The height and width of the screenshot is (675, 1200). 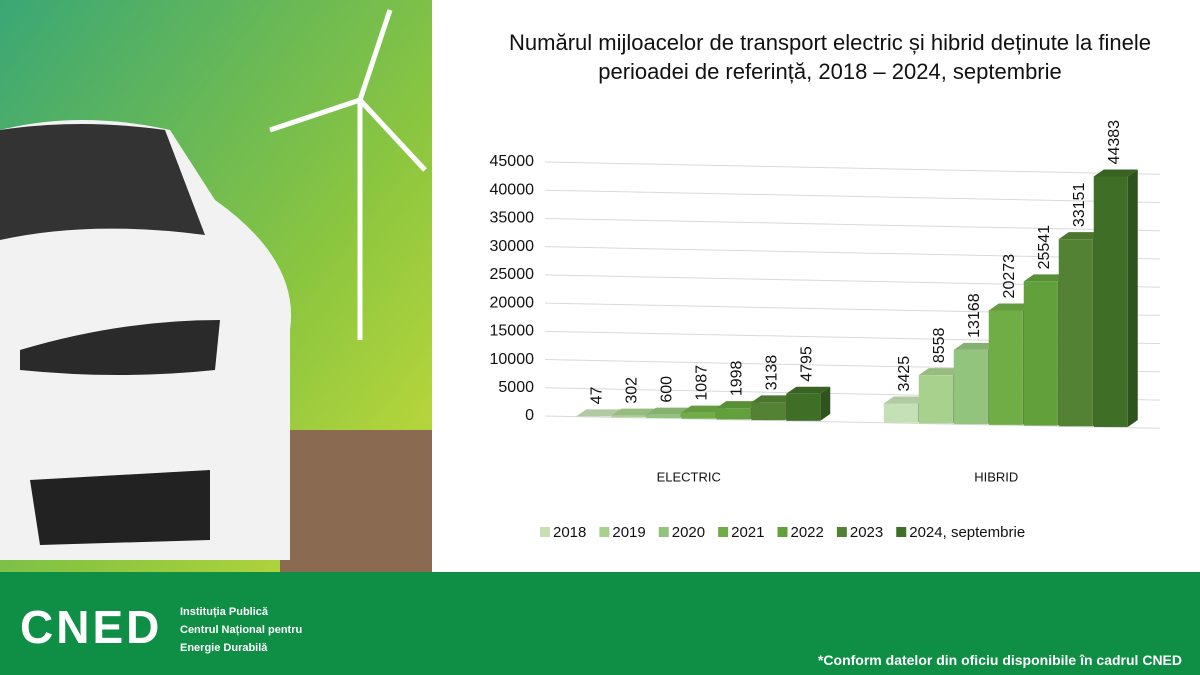 I want to click on data-label: 47, so click(x=596, y=395).